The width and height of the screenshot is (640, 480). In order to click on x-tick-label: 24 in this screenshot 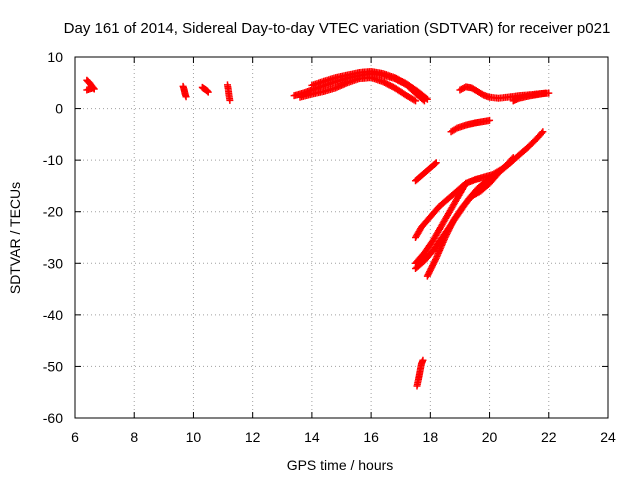, I will do `click(608, 437)`.